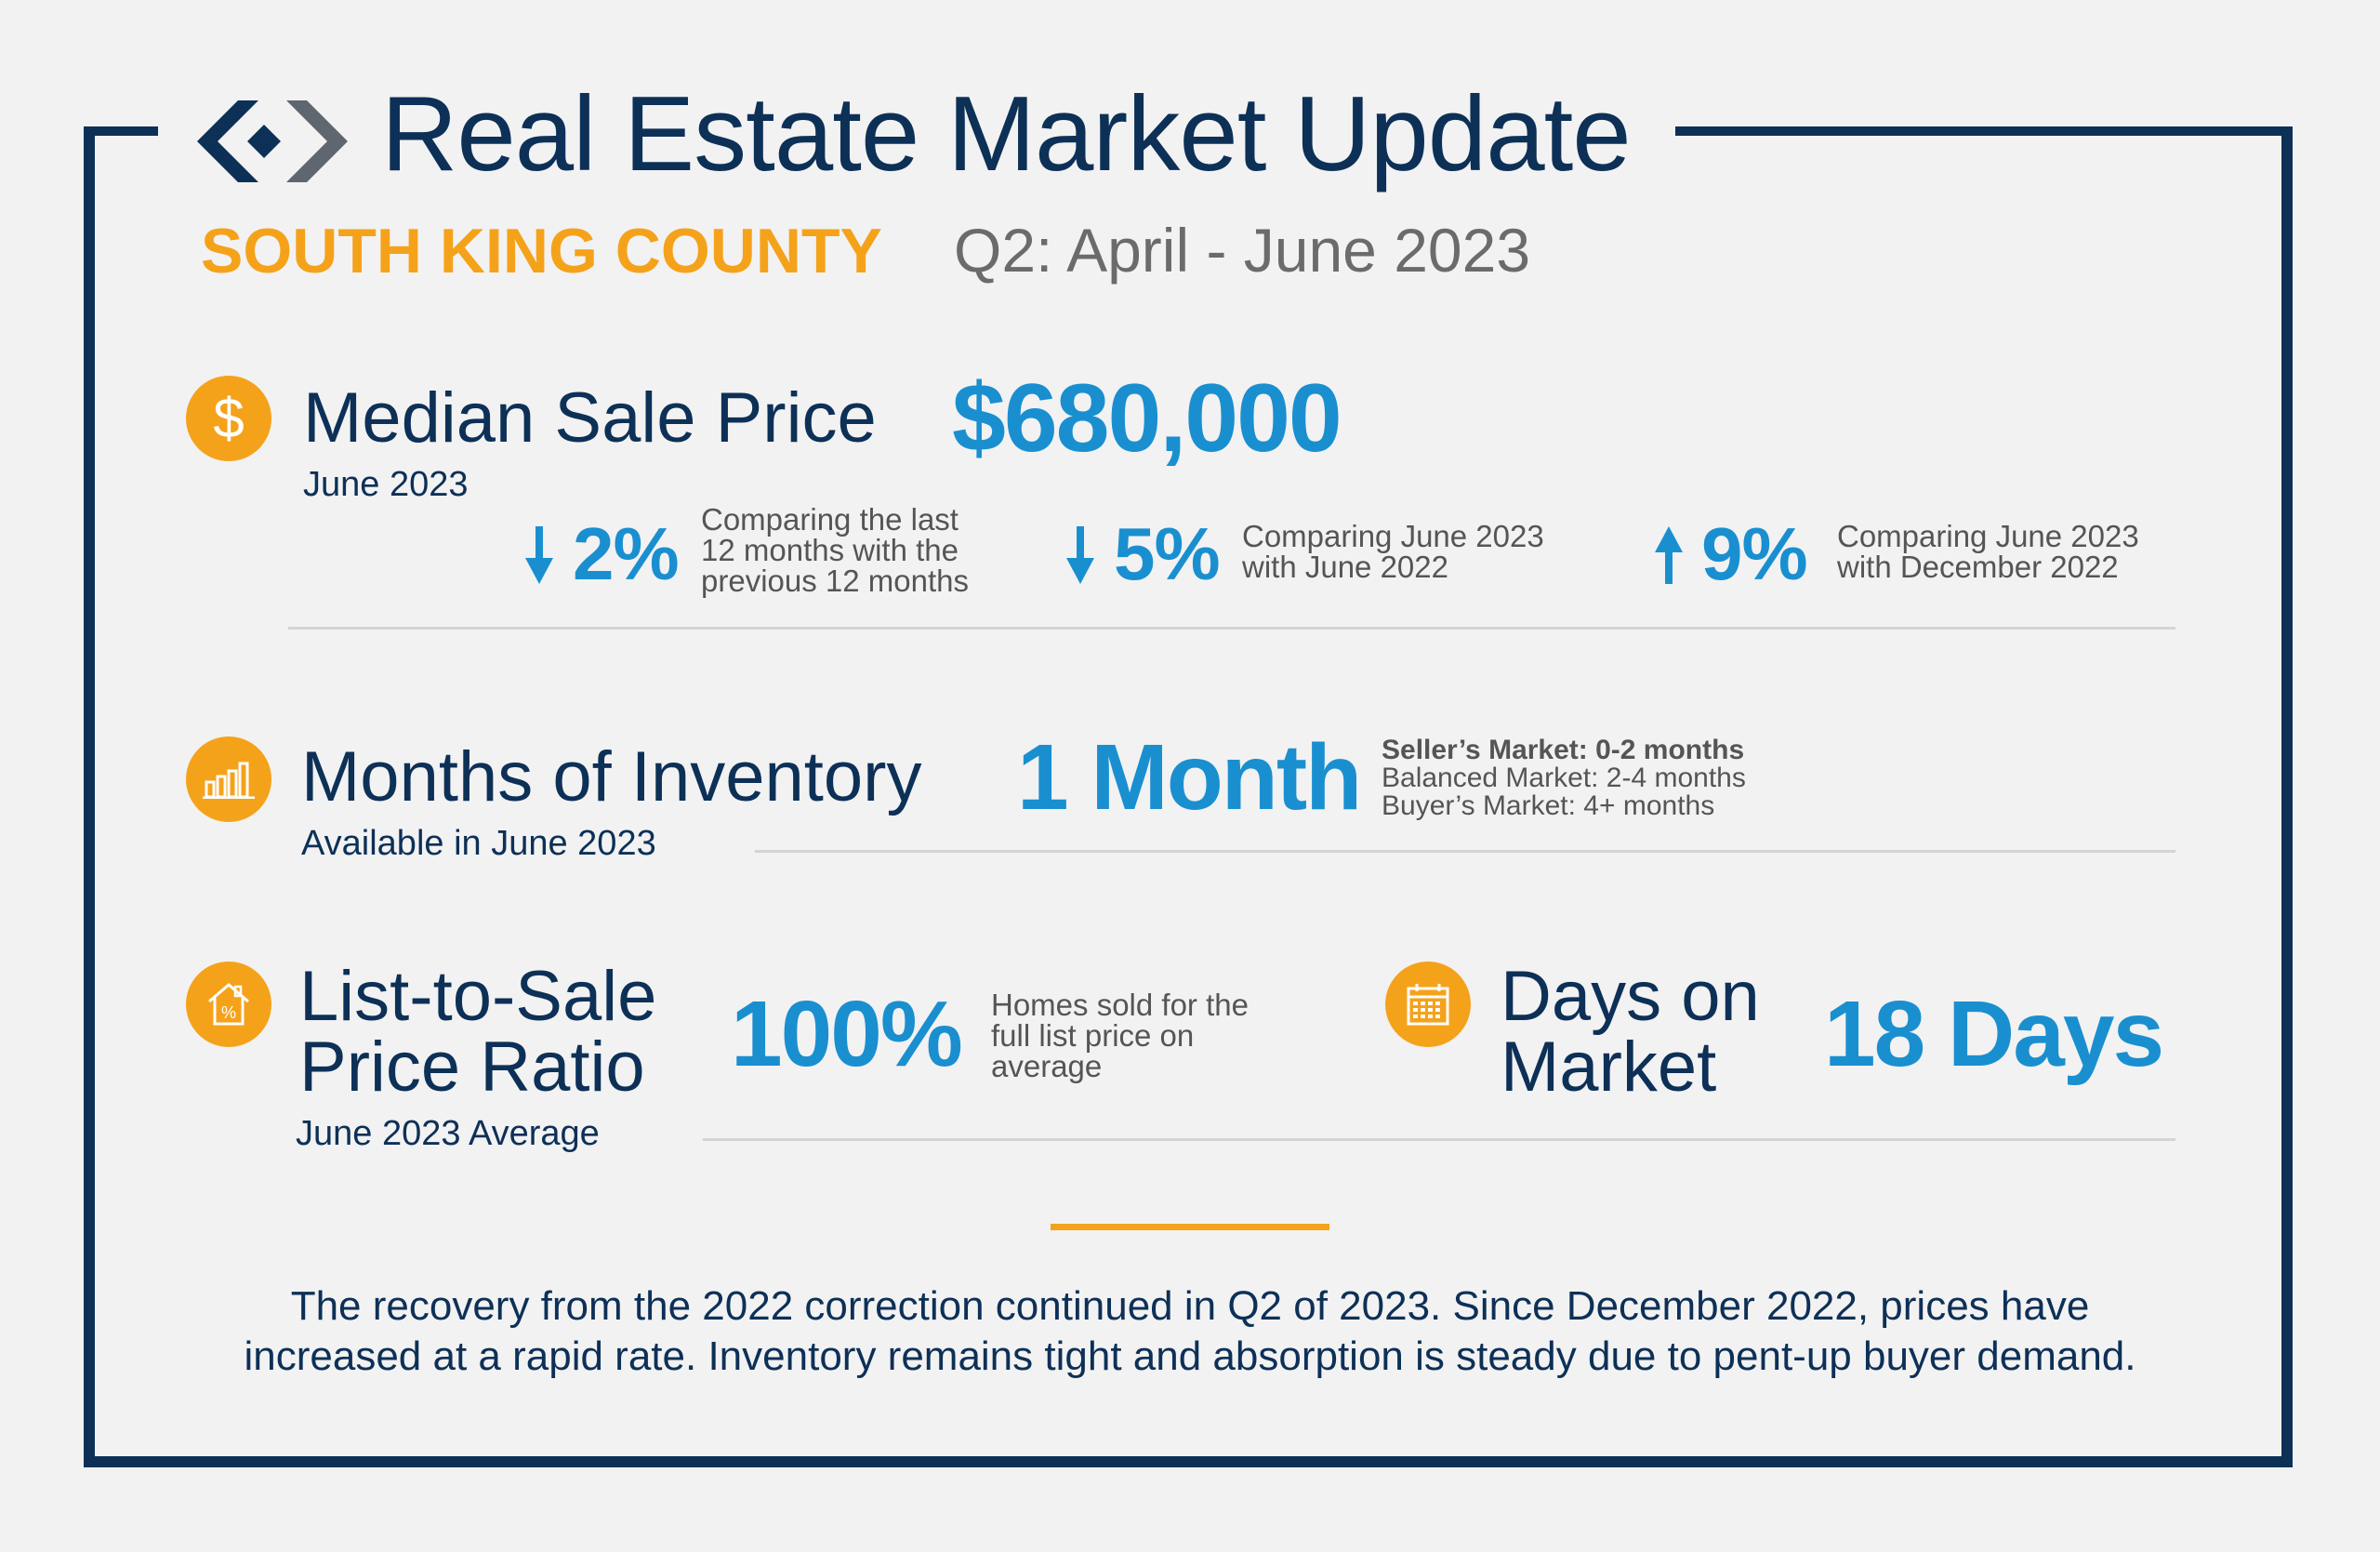  What do you see at coordinates (1428, 1004) in the screenshot?
I see `calendar-icon` at bounding box center [1428, 1004].